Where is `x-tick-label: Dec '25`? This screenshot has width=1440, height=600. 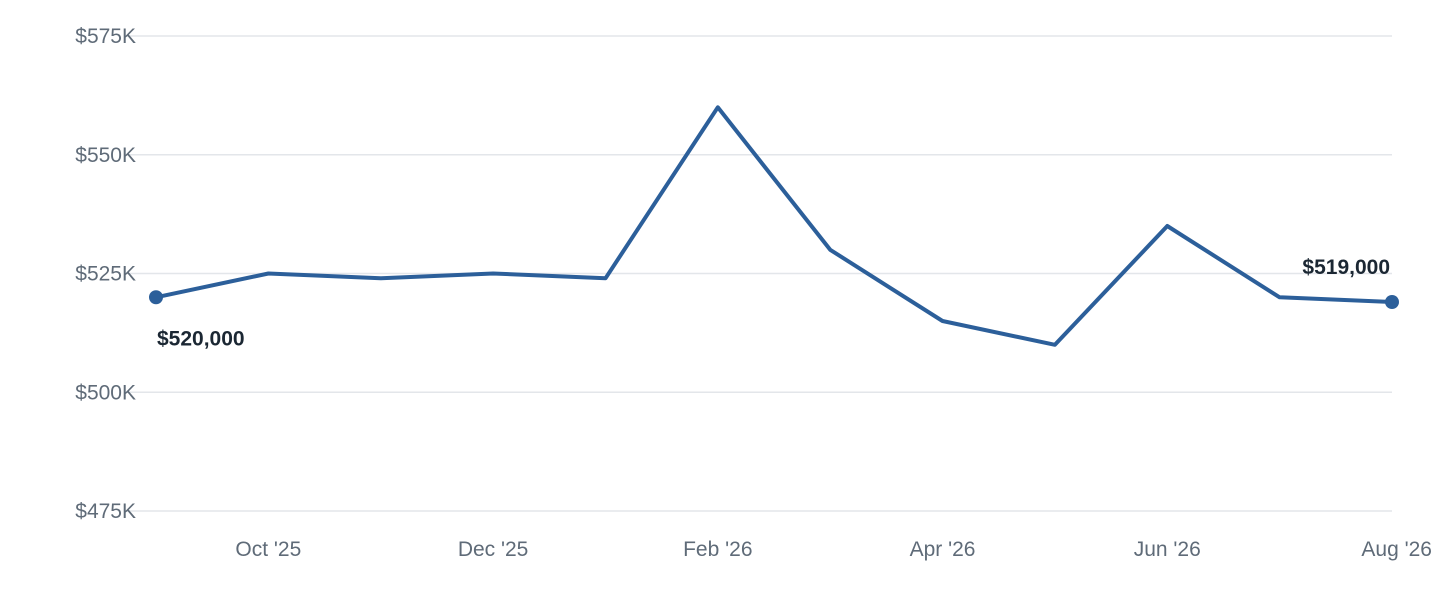 x-tick-label: Dec '25 is located at coordinates (493, 549).